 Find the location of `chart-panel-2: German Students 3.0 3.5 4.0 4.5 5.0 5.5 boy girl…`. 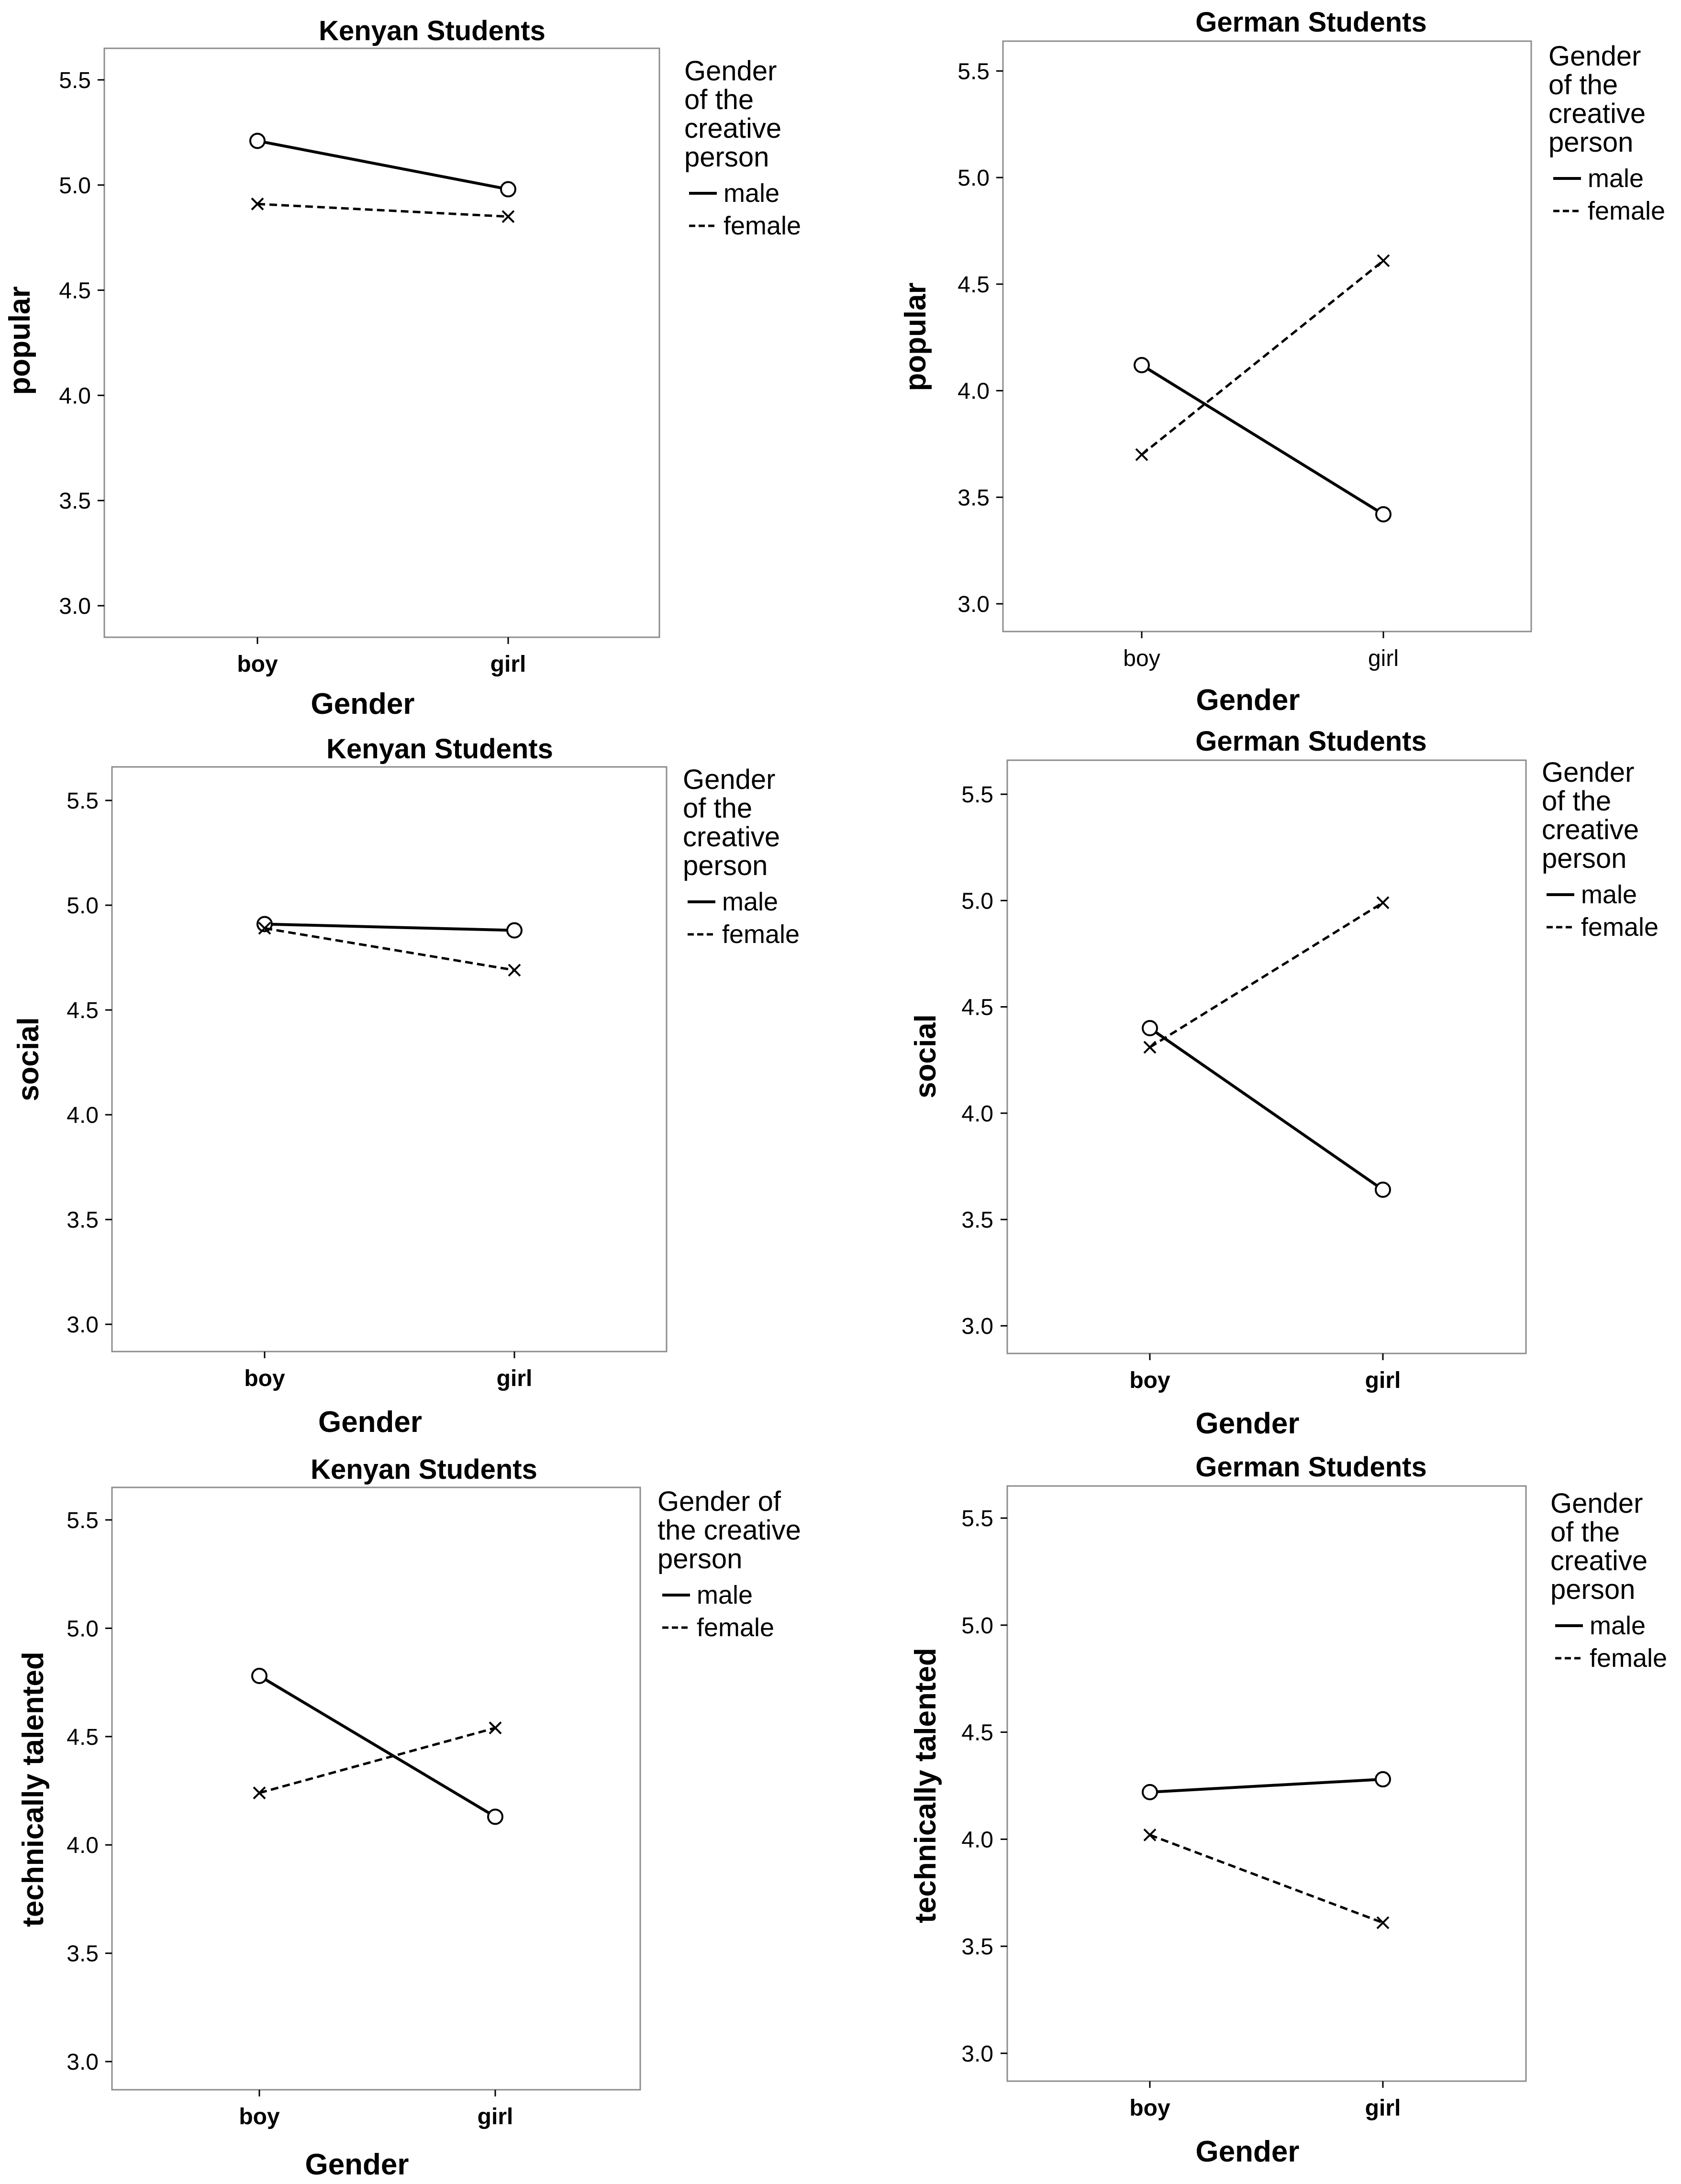

chart-panel-2: German Students 3.0 3.5 4.0 4.5 5.0 5.5 boy girl… is located at coordinates (1282, 362).